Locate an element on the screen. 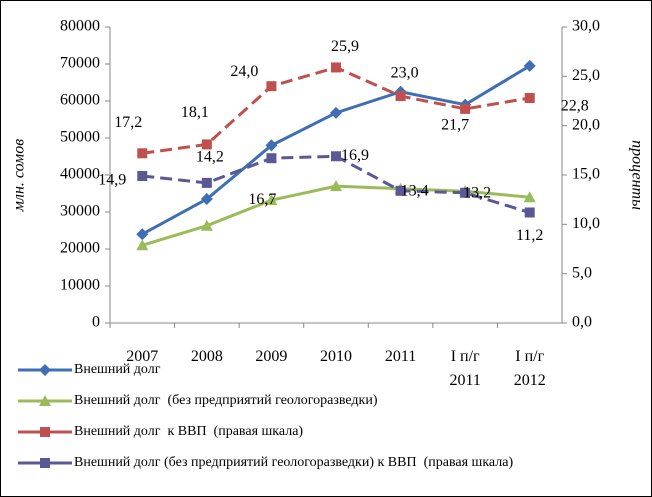 The image size is (652, 497). y-tick-label: 10000 is located at coordinates (80, 285).